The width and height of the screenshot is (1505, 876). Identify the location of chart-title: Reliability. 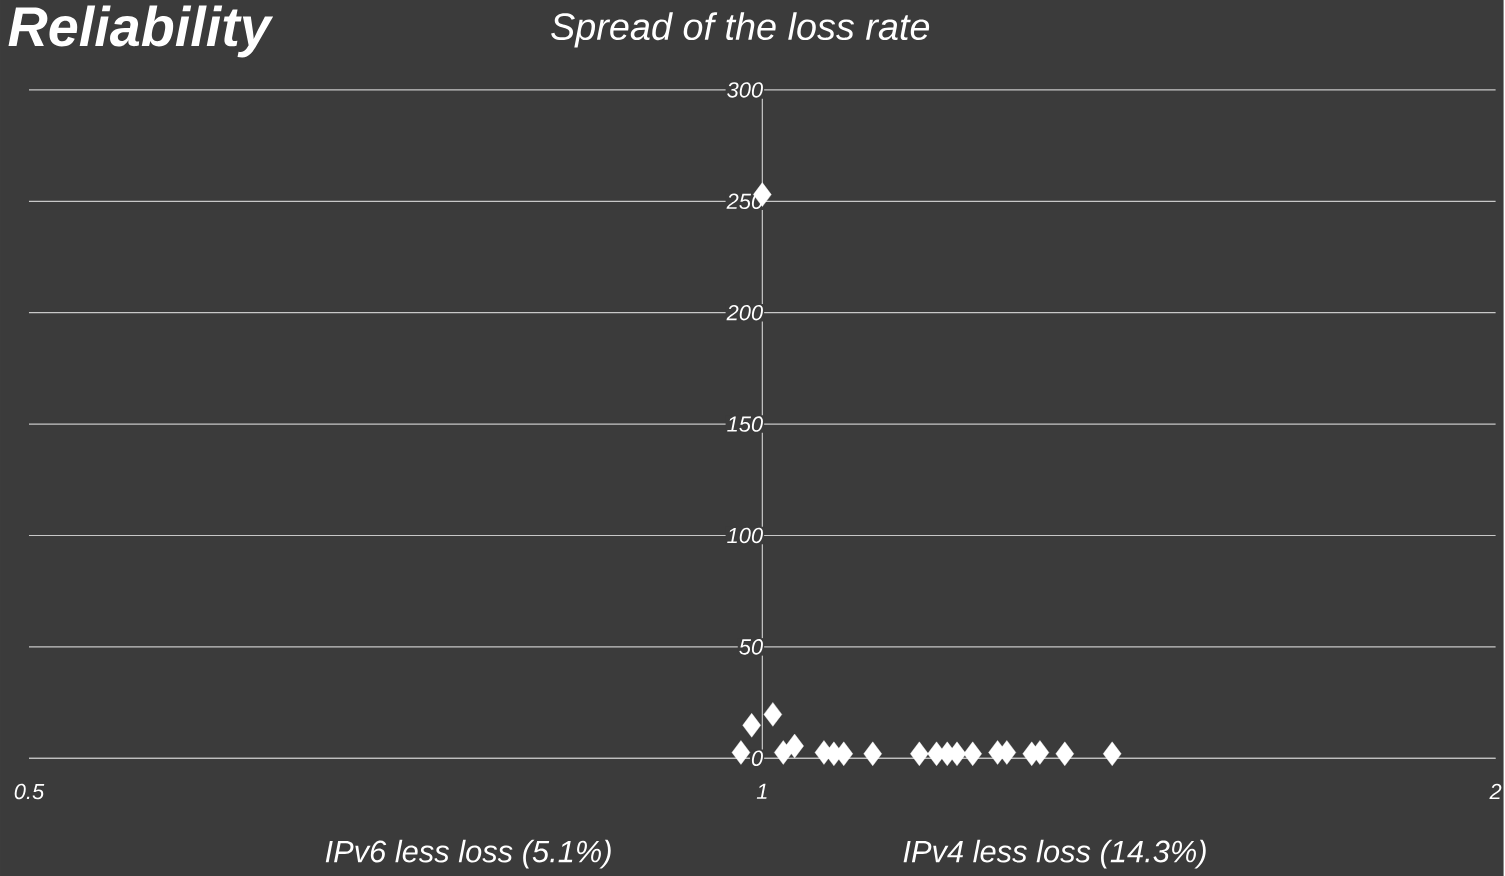
(141, 31).